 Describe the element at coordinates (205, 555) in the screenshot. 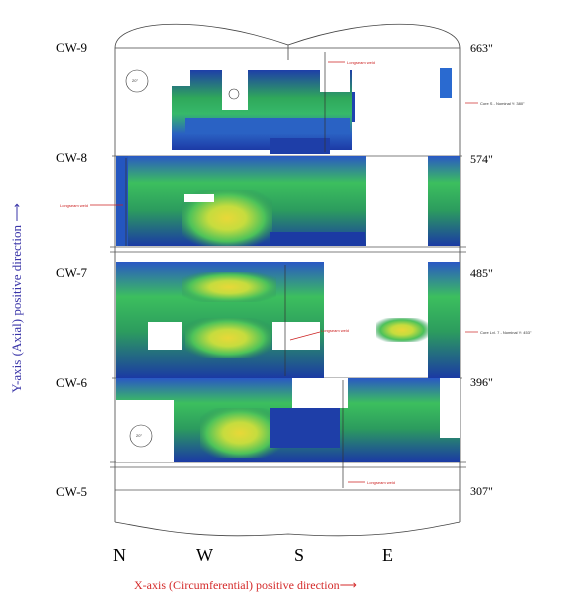

I see `direction-label-w: W` at that location.